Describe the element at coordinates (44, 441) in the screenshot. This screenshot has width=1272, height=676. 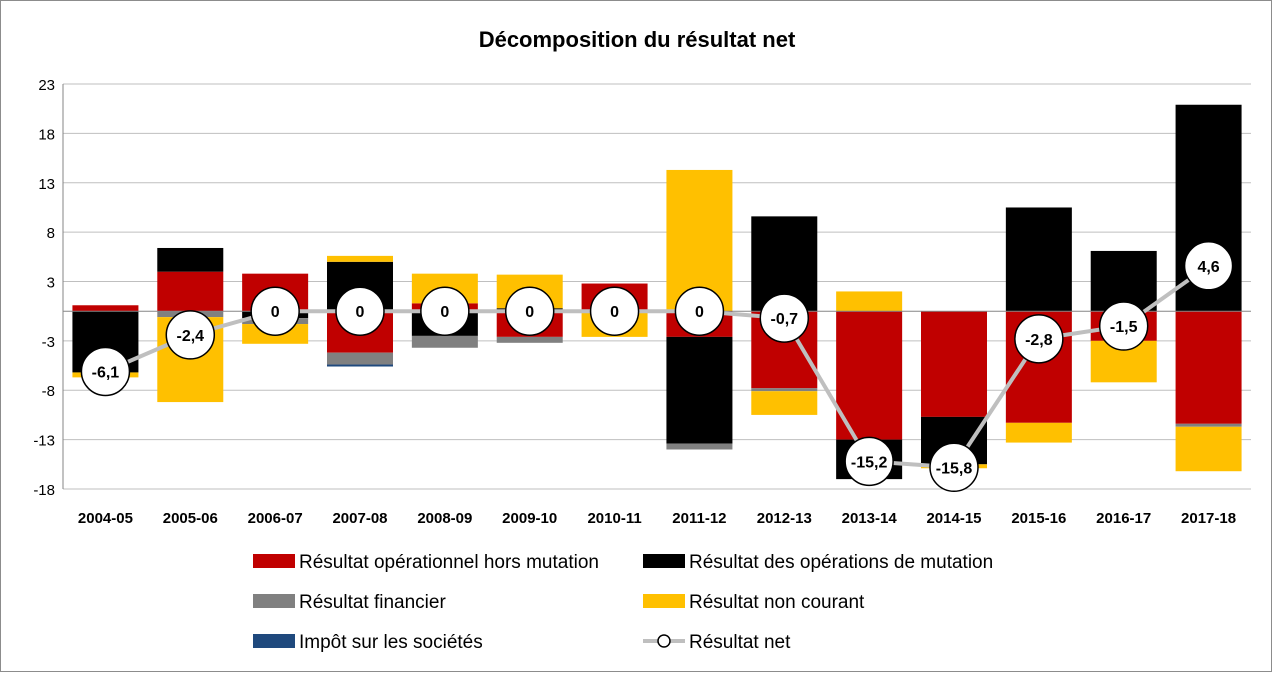
I see `y-tick-label: -13` at that location.